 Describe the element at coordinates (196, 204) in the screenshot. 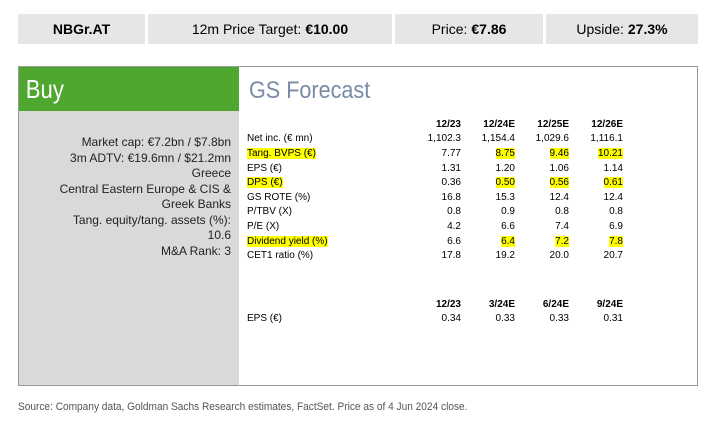

I see `info-line: Greek Banks` at that location.